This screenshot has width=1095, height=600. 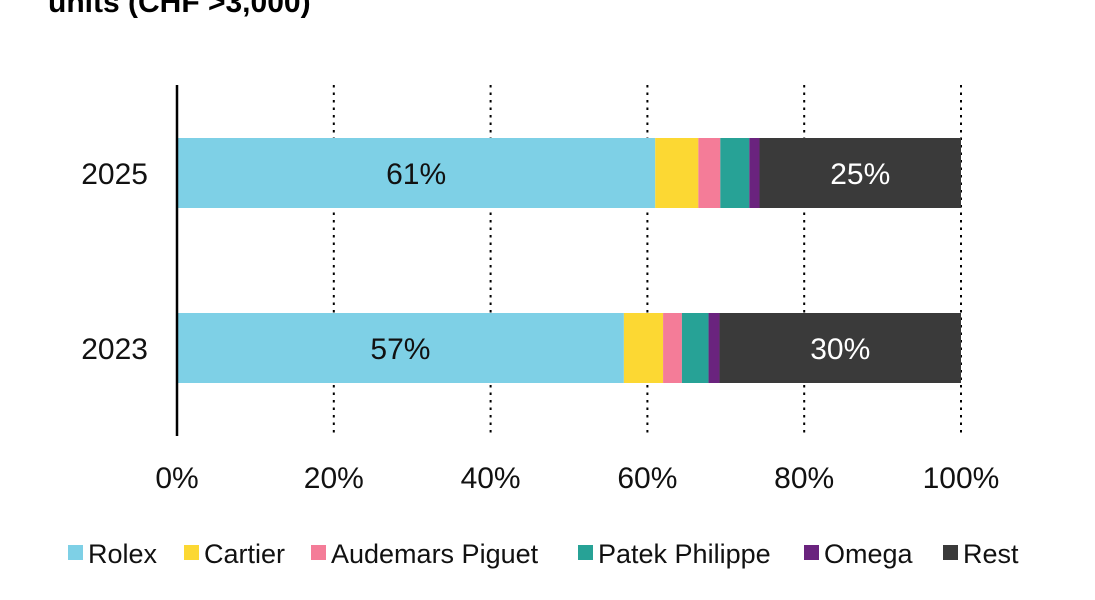 I want to click on bar-segment-patek-philippe-2023, so click(x=695, y=348).